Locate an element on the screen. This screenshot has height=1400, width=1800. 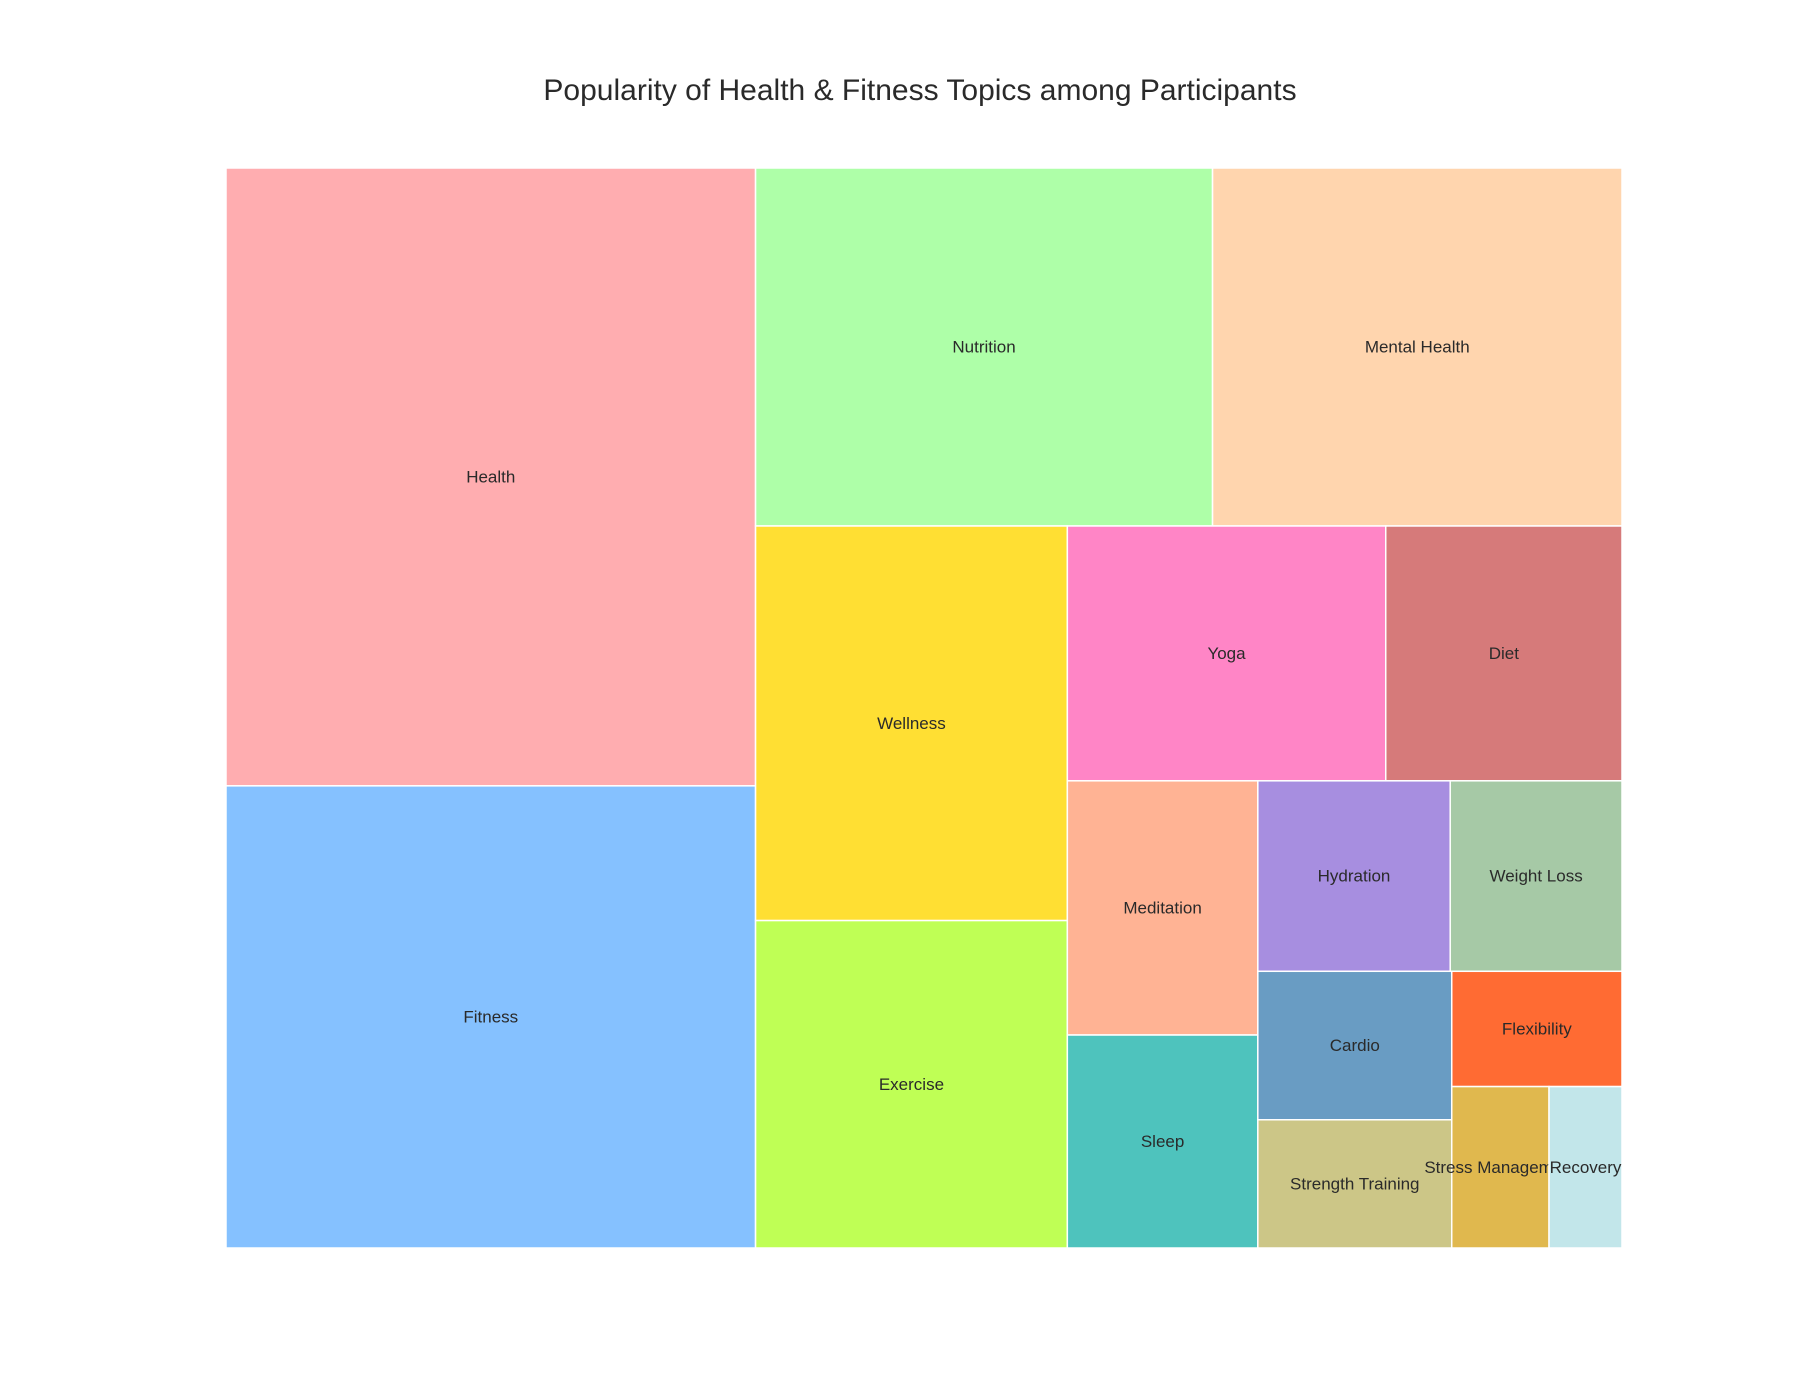
tile-fitness is located at coordinates (491, 1017).